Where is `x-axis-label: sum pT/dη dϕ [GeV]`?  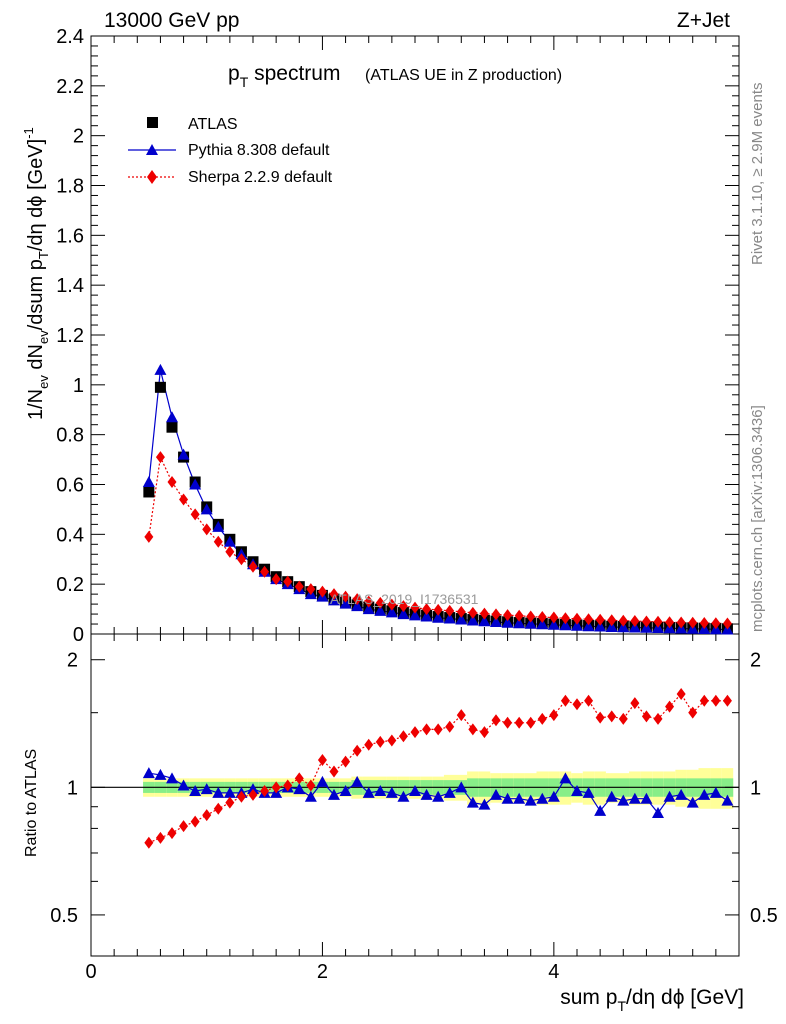
x-axis-label: sum pT/dη dϕ [GeV] is located at coordinates (652, 1000).